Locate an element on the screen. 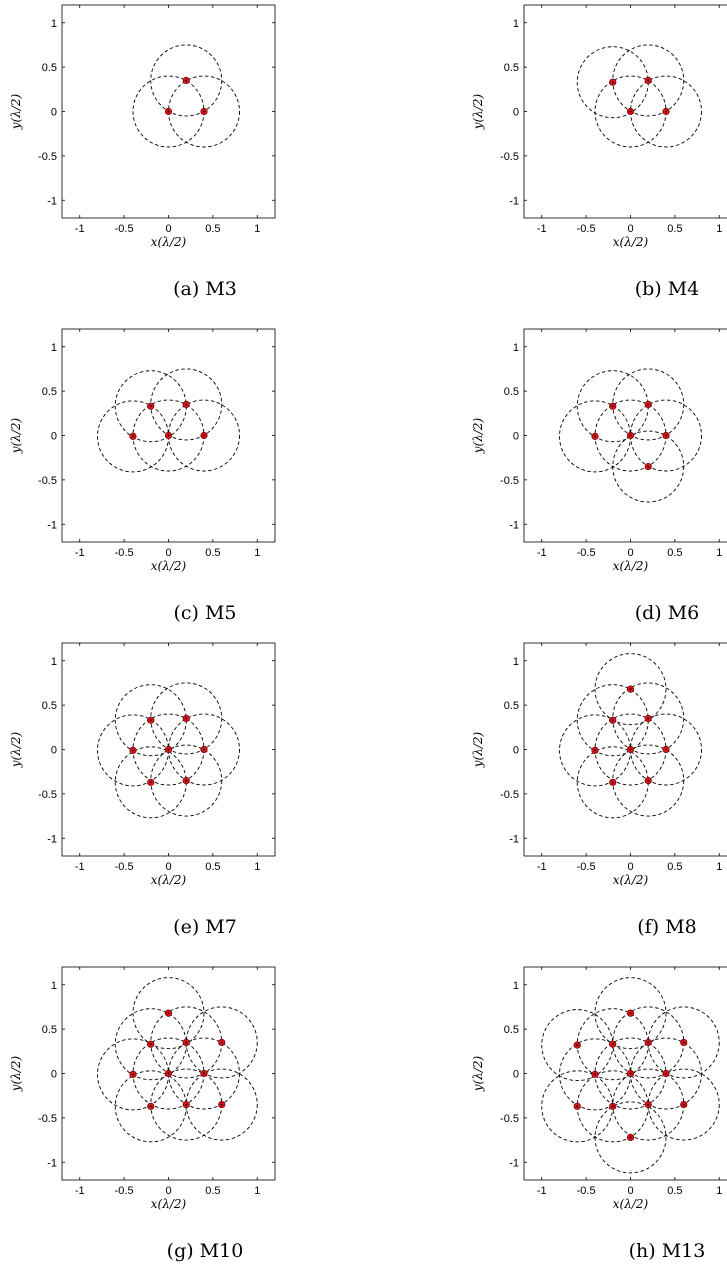 This screenshot has height=1287, width=727. subplot-panel: -1 -0.5 0 0.5 1 1 0.5 0 -0.5 -1 x(λ/2) y(λ/2) (b) M4 is located at coordinates (594, 162).